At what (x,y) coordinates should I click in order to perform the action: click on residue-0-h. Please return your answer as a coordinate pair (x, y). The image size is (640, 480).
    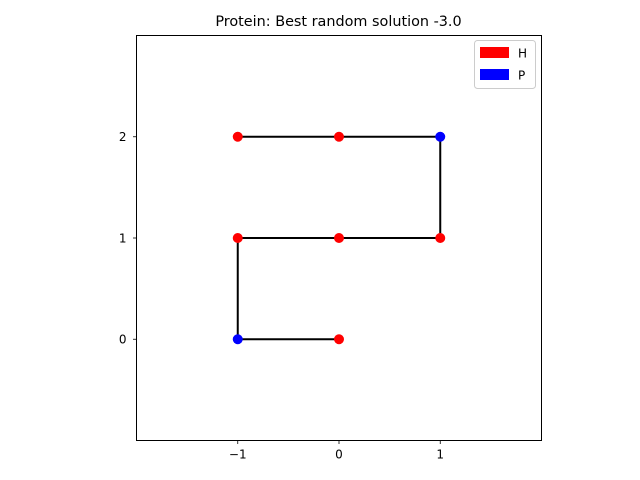
    Looking at the image, I should click on (339, 339).